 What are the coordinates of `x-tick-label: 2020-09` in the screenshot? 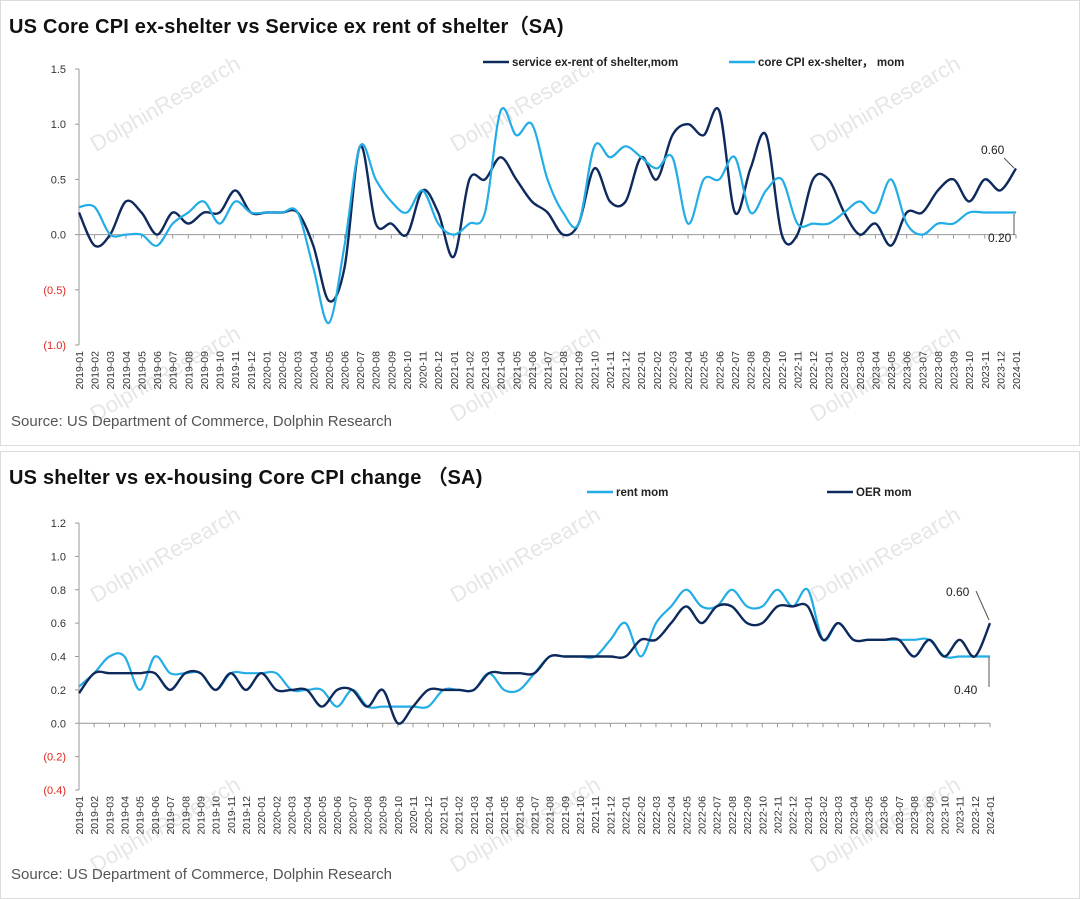 It's located at (392, 370).